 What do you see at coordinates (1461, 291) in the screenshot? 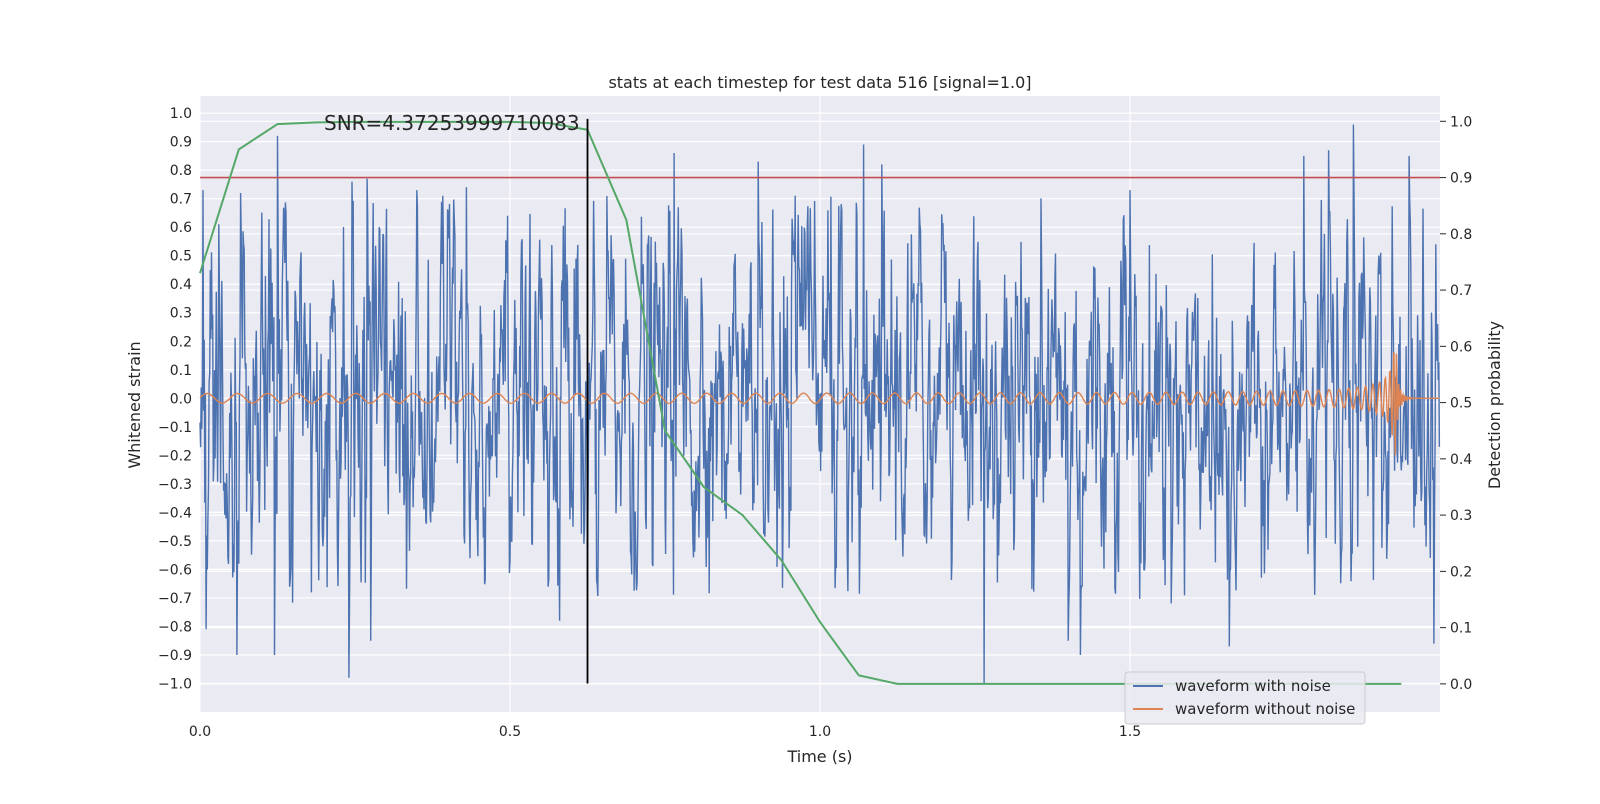
I see `y2-tick-label: 0.7` at bounding box center [1461, 291].